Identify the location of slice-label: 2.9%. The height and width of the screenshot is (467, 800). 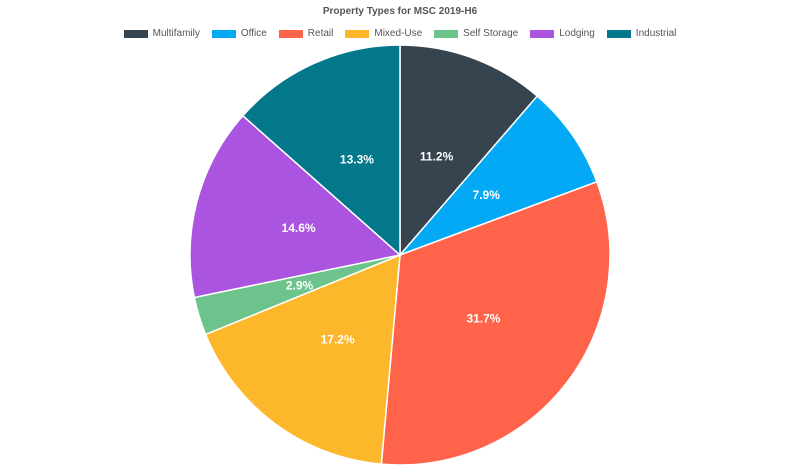
(300, 286).